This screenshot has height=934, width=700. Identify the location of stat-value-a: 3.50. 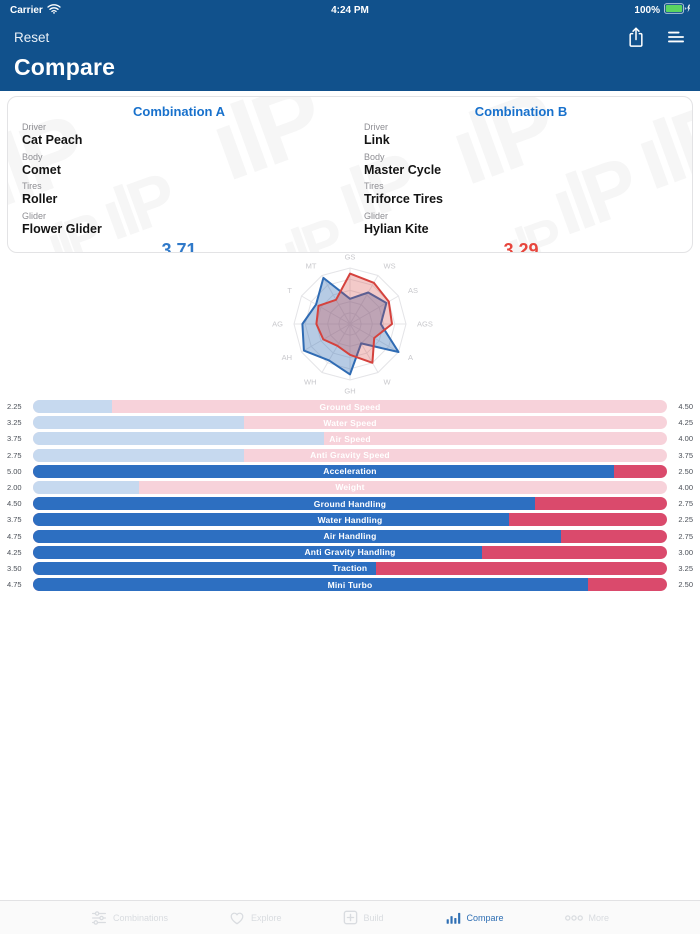
(14, 568).